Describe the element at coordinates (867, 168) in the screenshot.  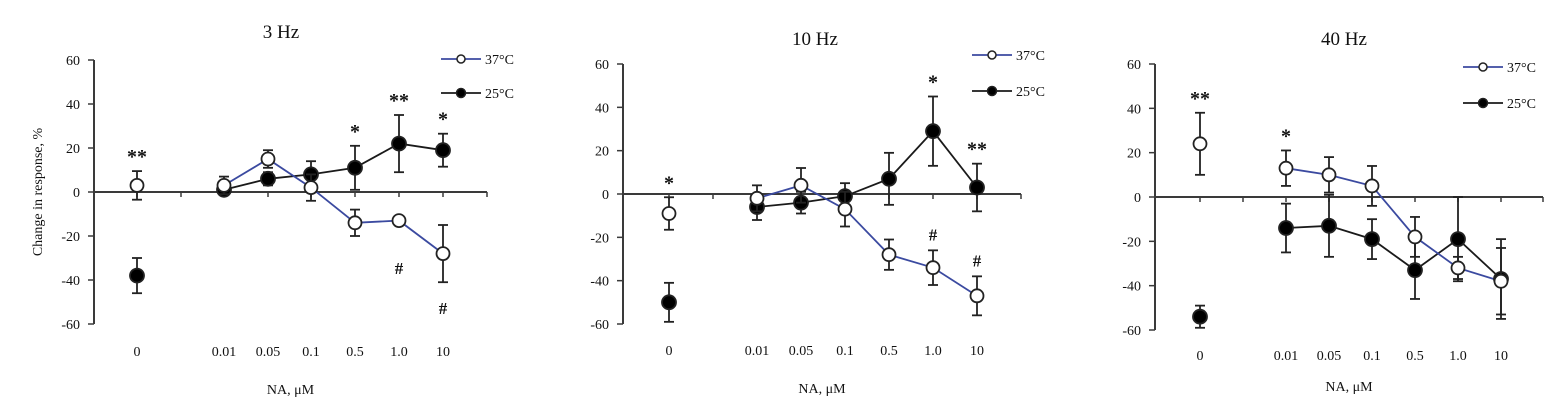
I see `series-line-25C` at that location.